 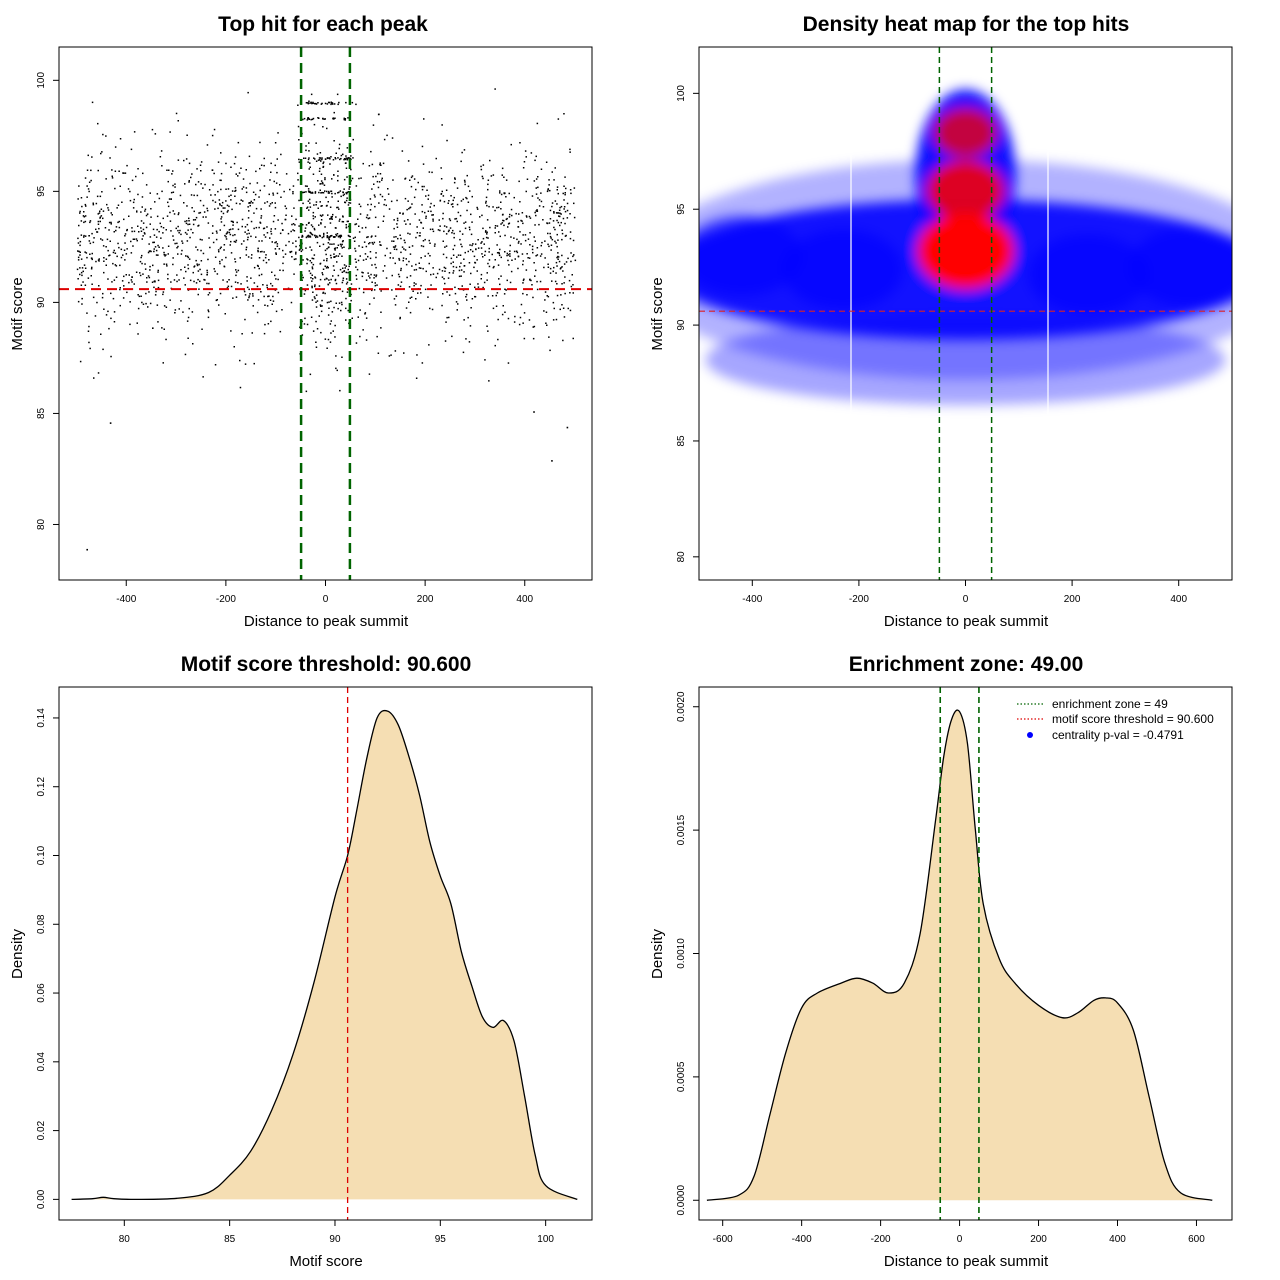 What do you see at coordinates (802, 1239) in the screenshot?
I see `distance-density-x-tick-label: -400` at bounding box center [802, 1239].